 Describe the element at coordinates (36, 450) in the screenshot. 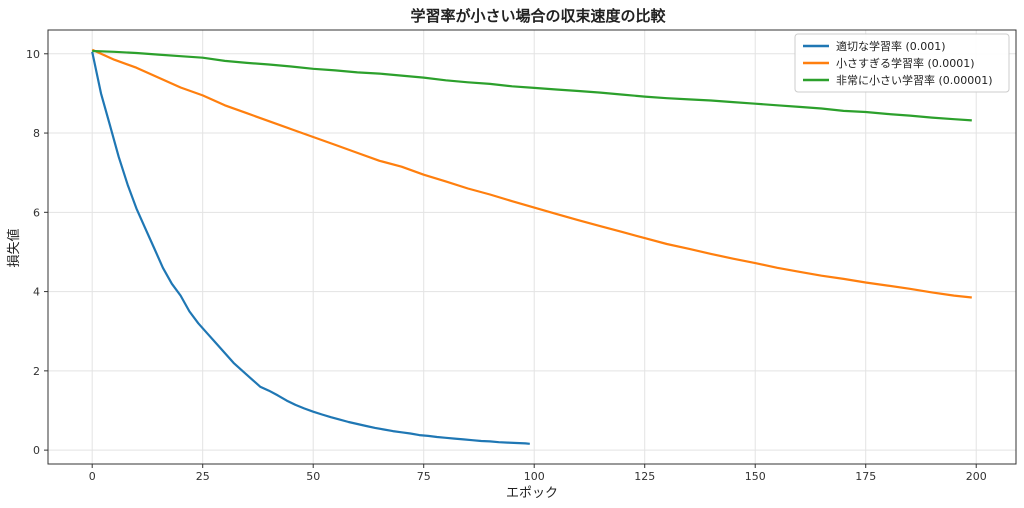

I see `y-tick-label: 0` at that location.